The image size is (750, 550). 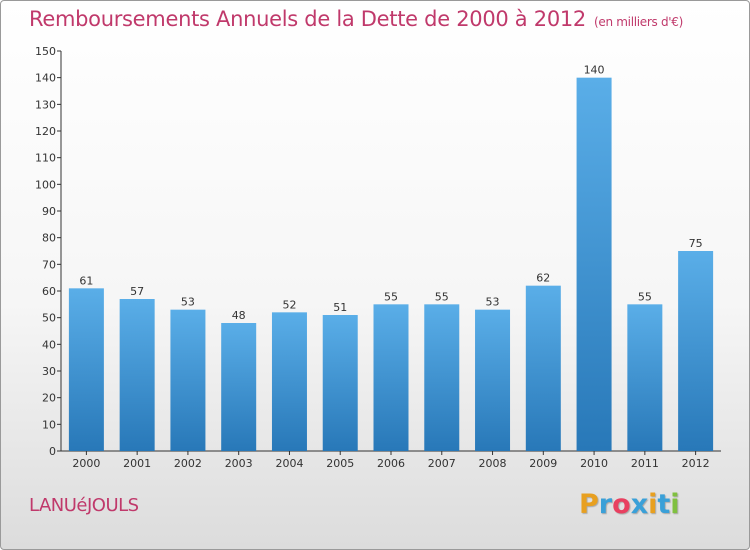 I want to click on bar-value-label: 140, so click(x=594, y=70).